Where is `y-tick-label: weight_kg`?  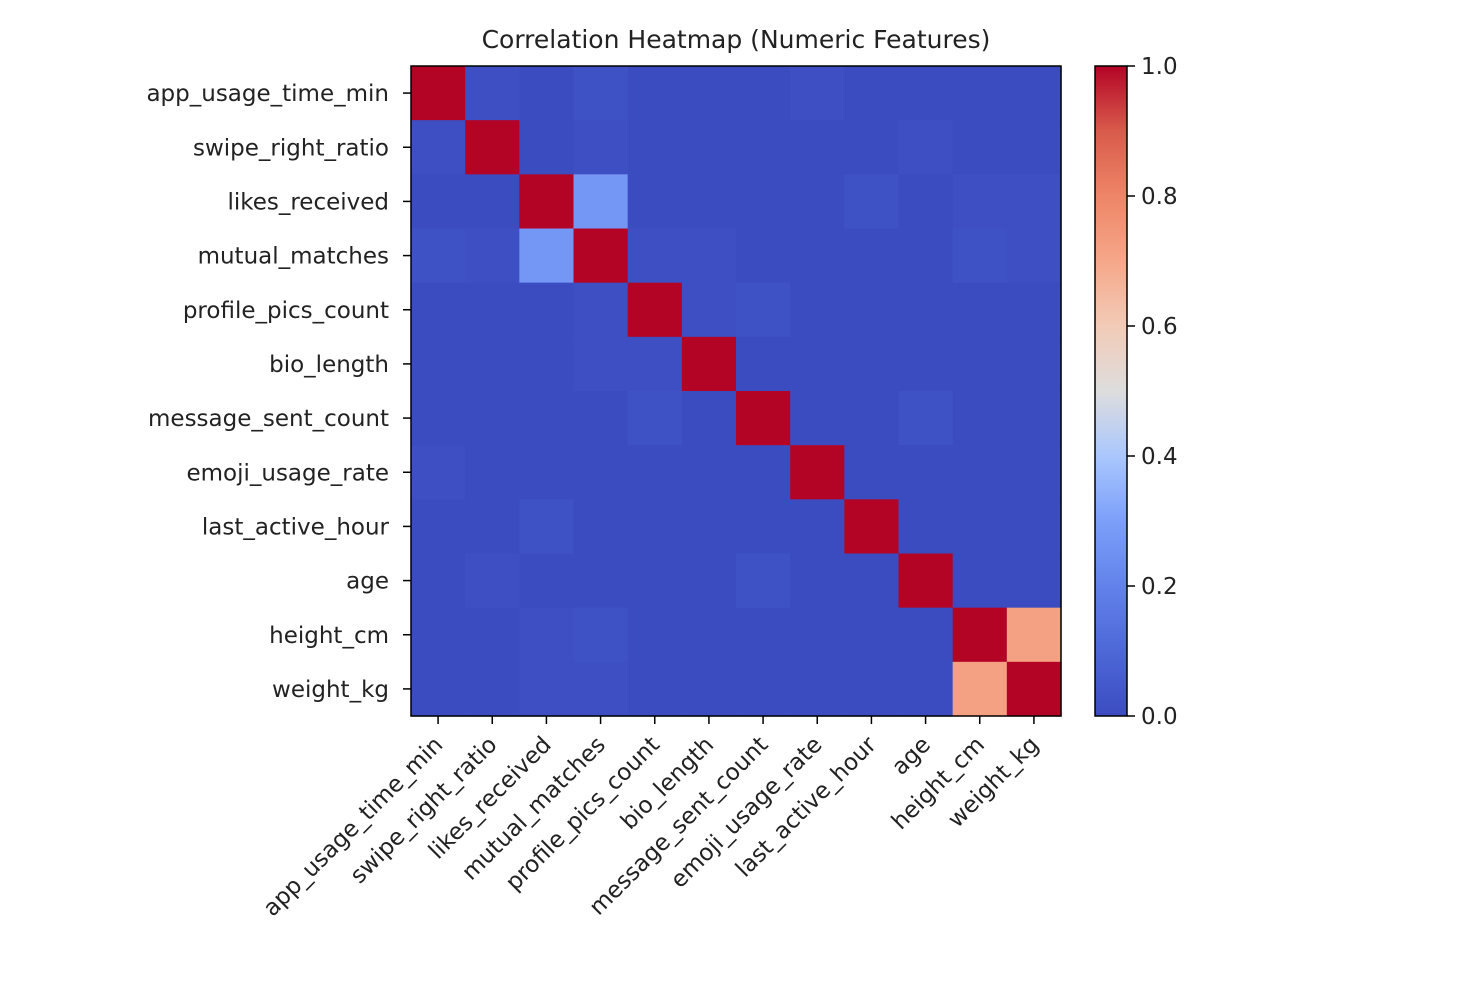
y-tick-label: weight_kg is located at coordinates (330, 690).